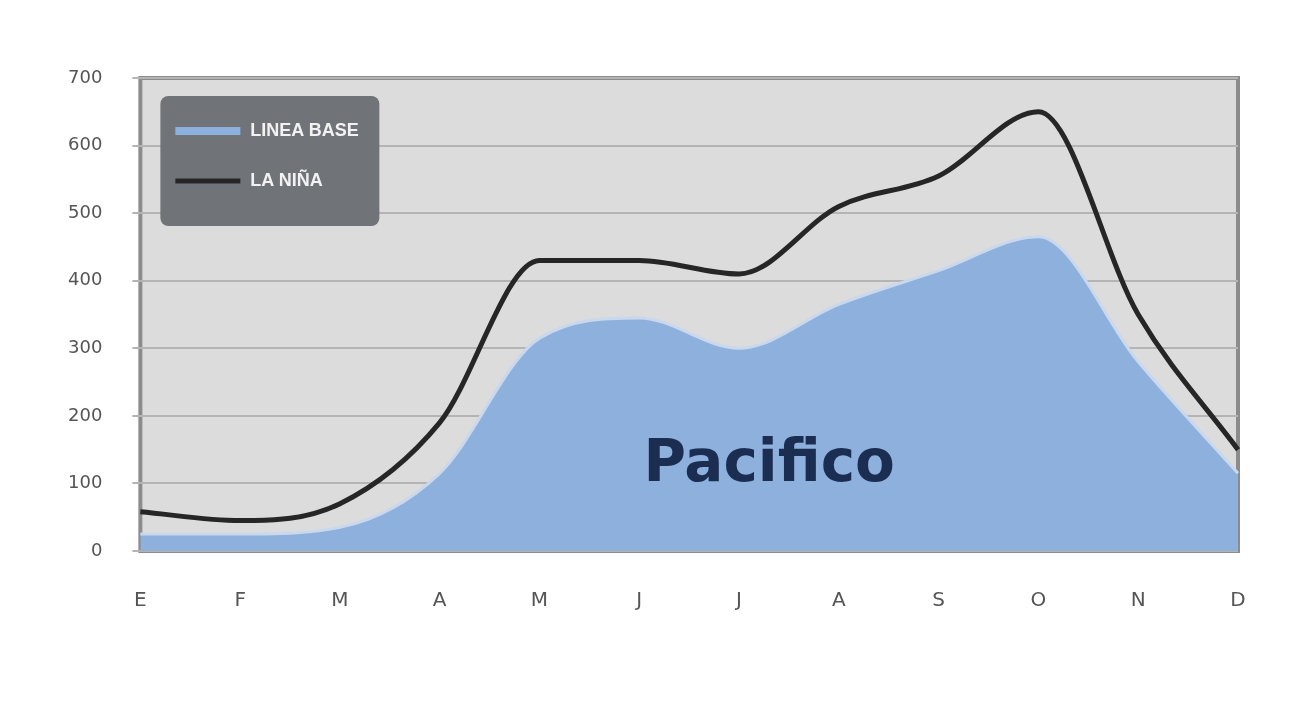  Describe the element at coordinates (1038, 599) in the screenshot. I see `x-tick-label: O` at that location.